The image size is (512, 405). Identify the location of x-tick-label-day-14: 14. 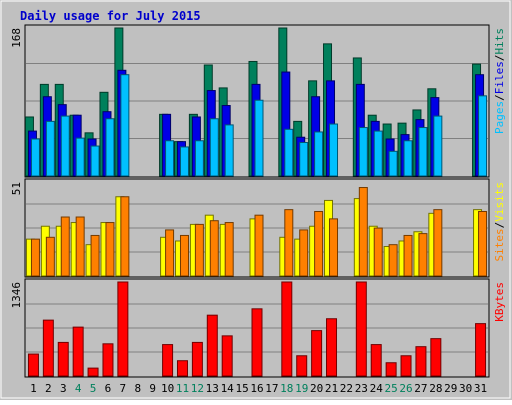
(228, 388).